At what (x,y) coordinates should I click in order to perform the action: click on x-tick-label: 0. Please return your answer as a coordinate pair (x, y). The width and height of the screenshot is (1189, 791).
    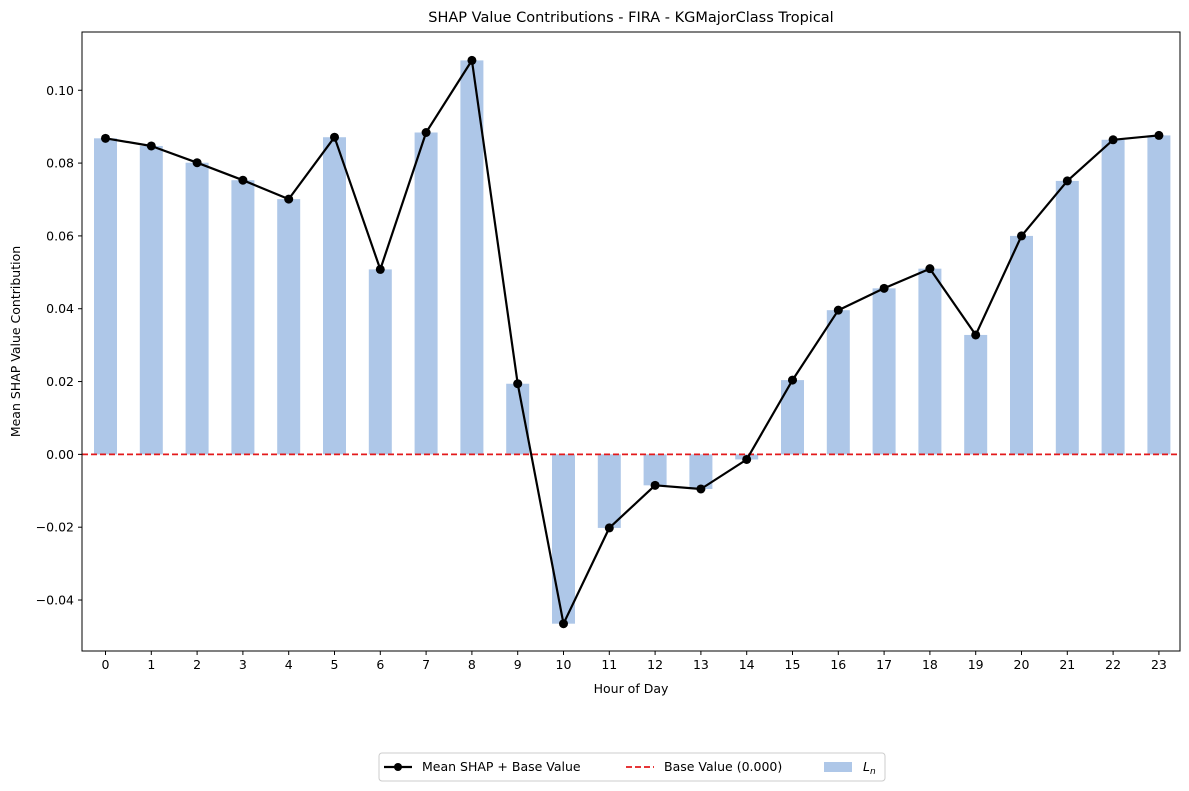
    Looking at the image, I should click on (106, 664).